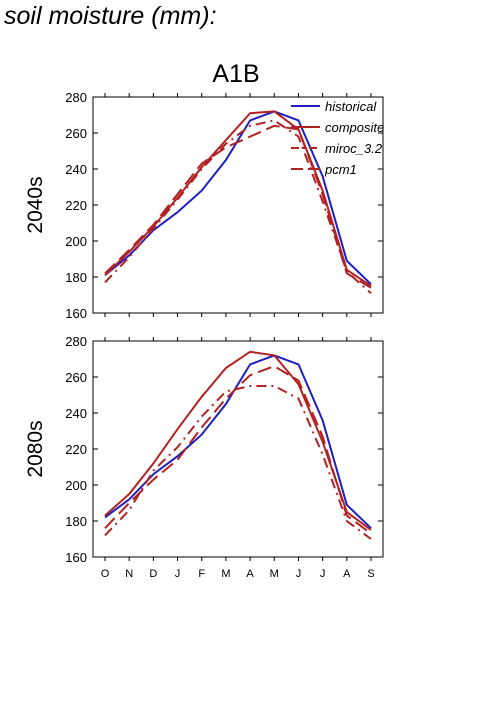  Describe the element at coordinates (201, 574) in the screenshot. I see `x-tick-label: F` at that location.